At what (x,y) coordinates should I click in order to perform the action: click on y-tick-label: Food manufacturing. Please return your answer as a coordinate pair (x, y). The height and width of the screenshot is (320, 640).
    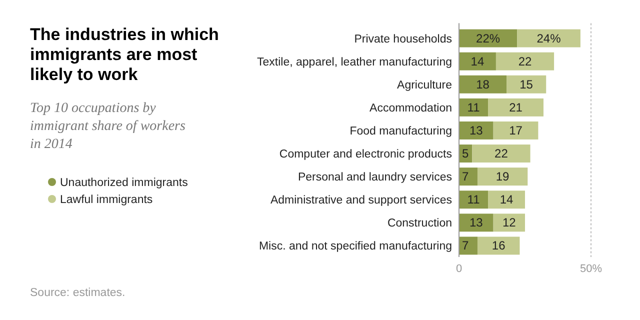
    Looking at the image, I should click on (401, 131).